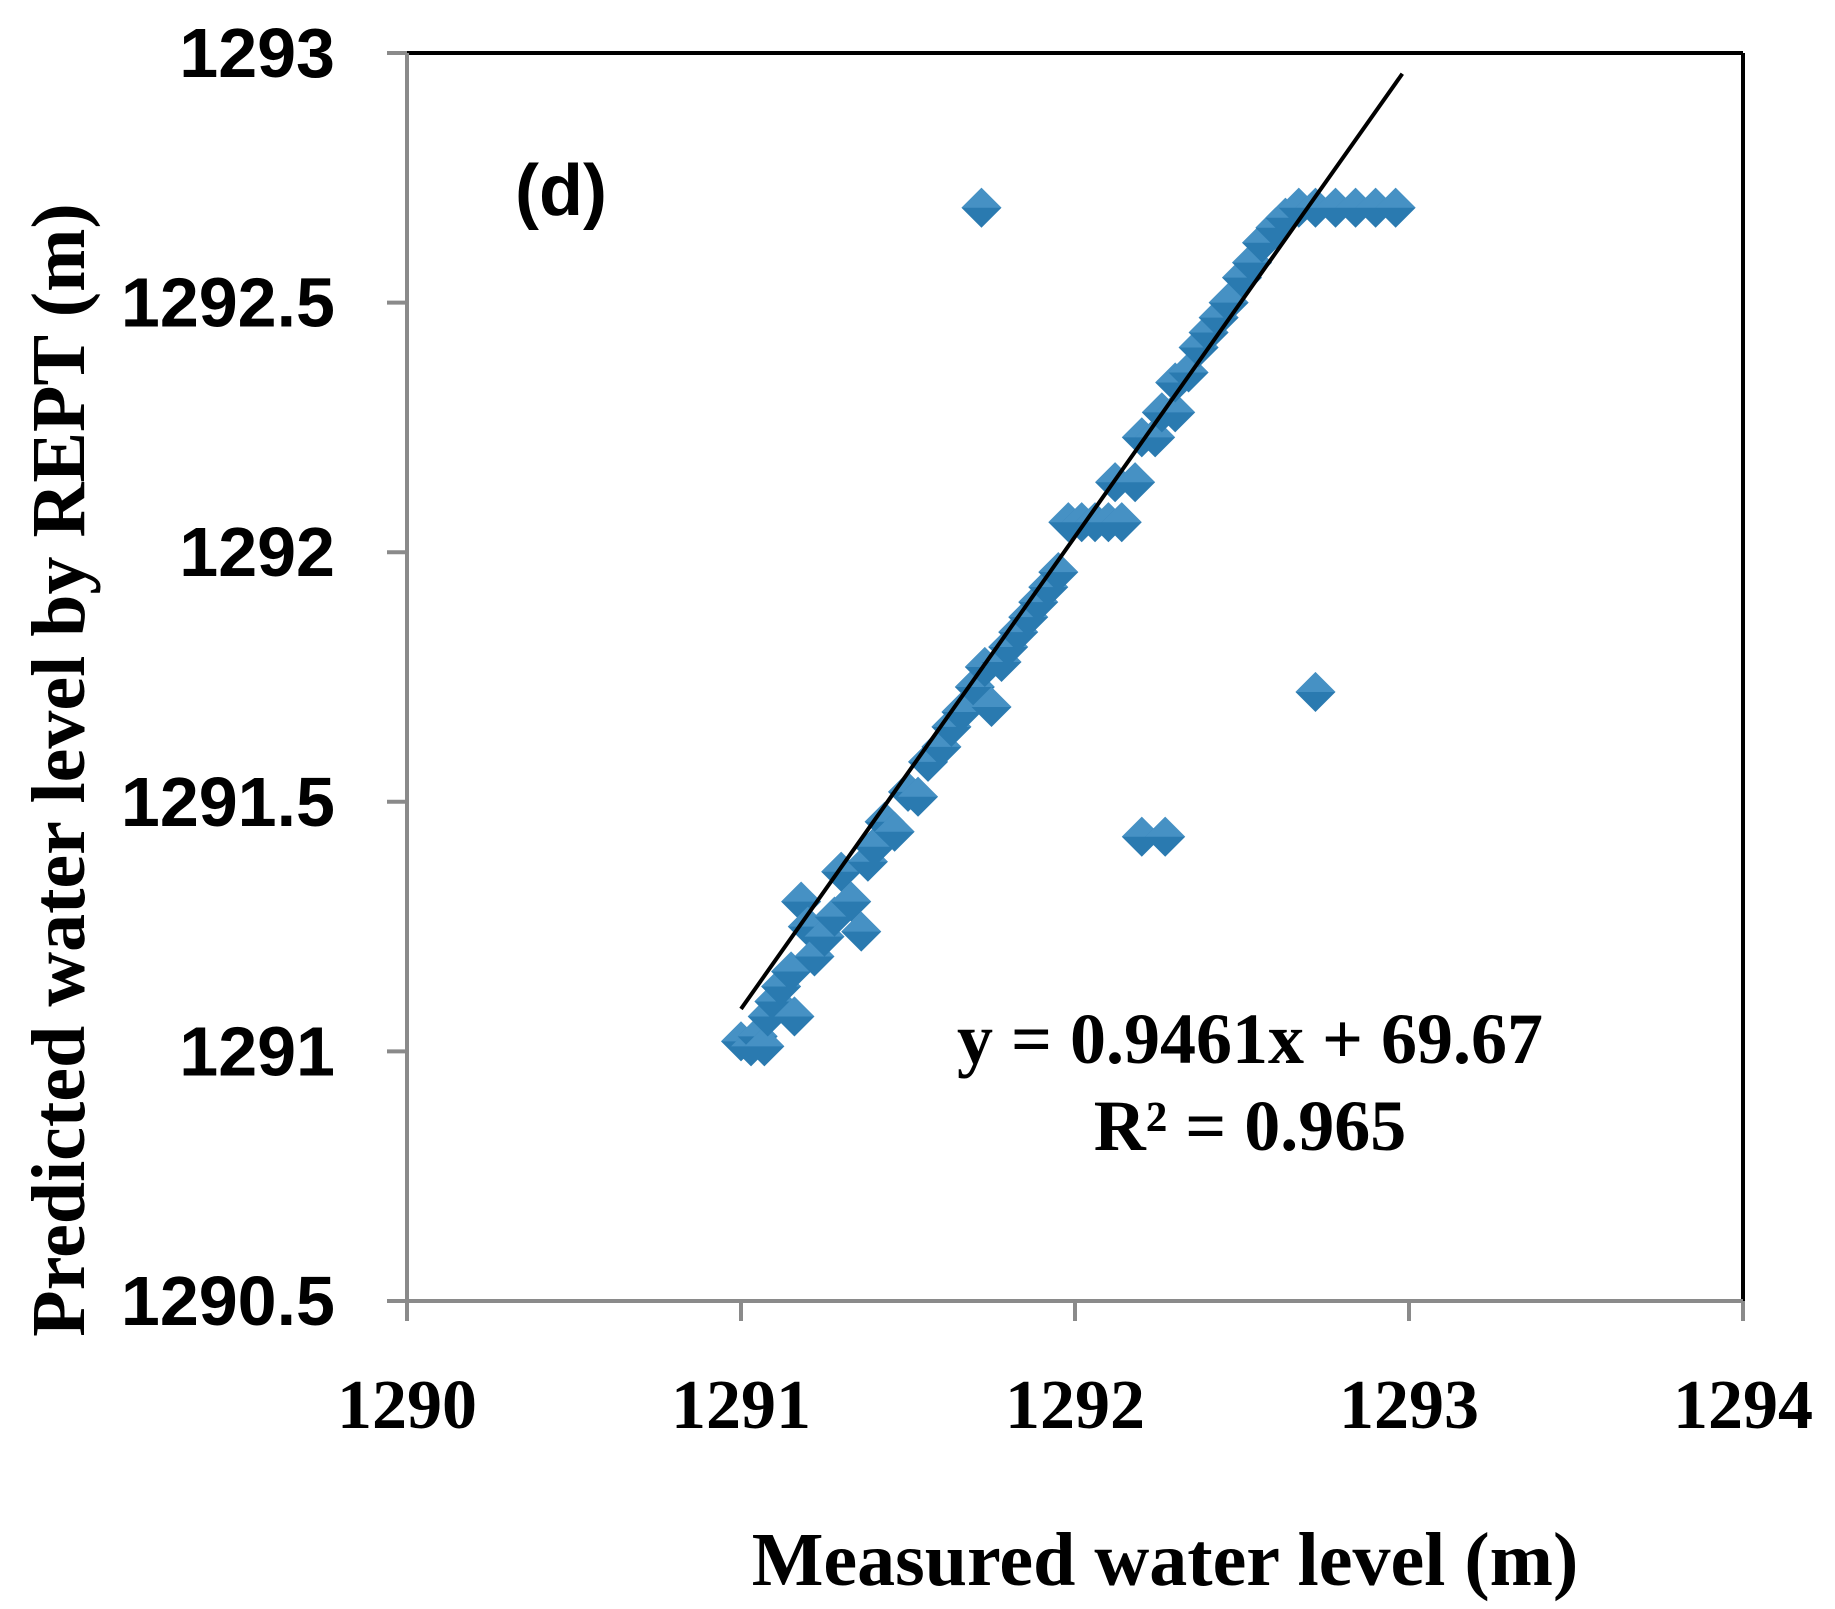 This screenshot has height=1609, width=1835. What do you see at coordinates (1743, 1405) in the screenshot?
I see `x-tick-label: 1294` at bounding box center [1743, 1405].